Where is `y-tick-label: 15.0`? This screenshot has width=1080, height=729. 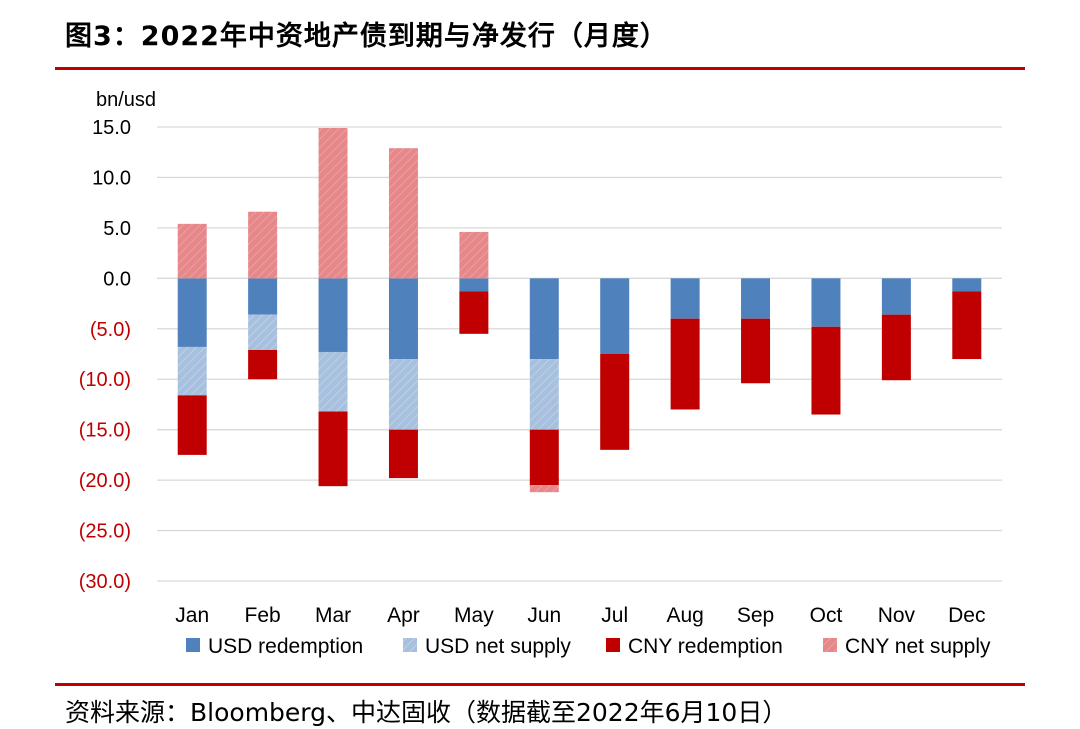 y-tick-label: 15.0 is located at coordinates (111, 128).